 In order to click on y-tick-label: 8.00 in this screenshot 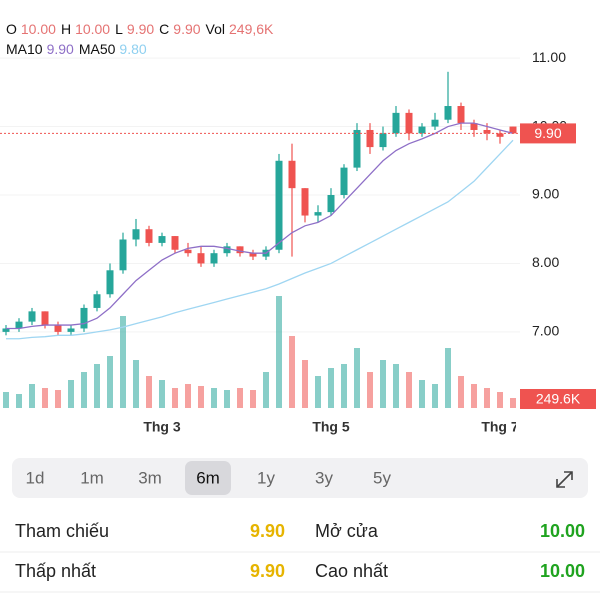, I will do `click(545, 262)`.